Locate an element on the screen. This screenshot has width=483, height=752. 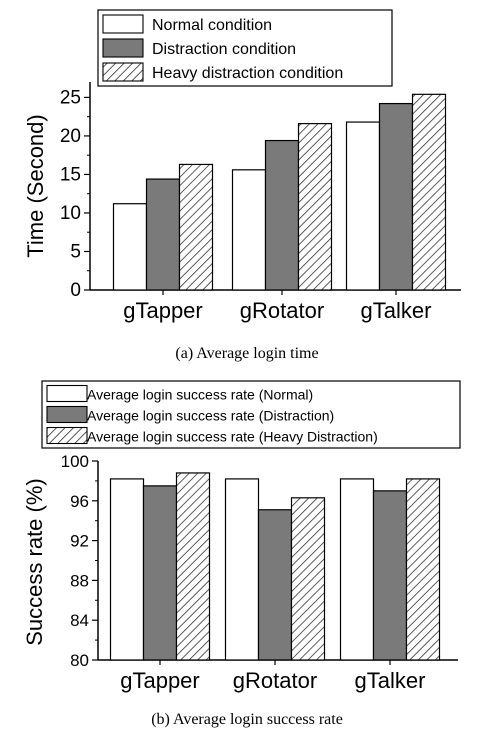
y-tick-label: 84 is located at coordinates (79, 620).